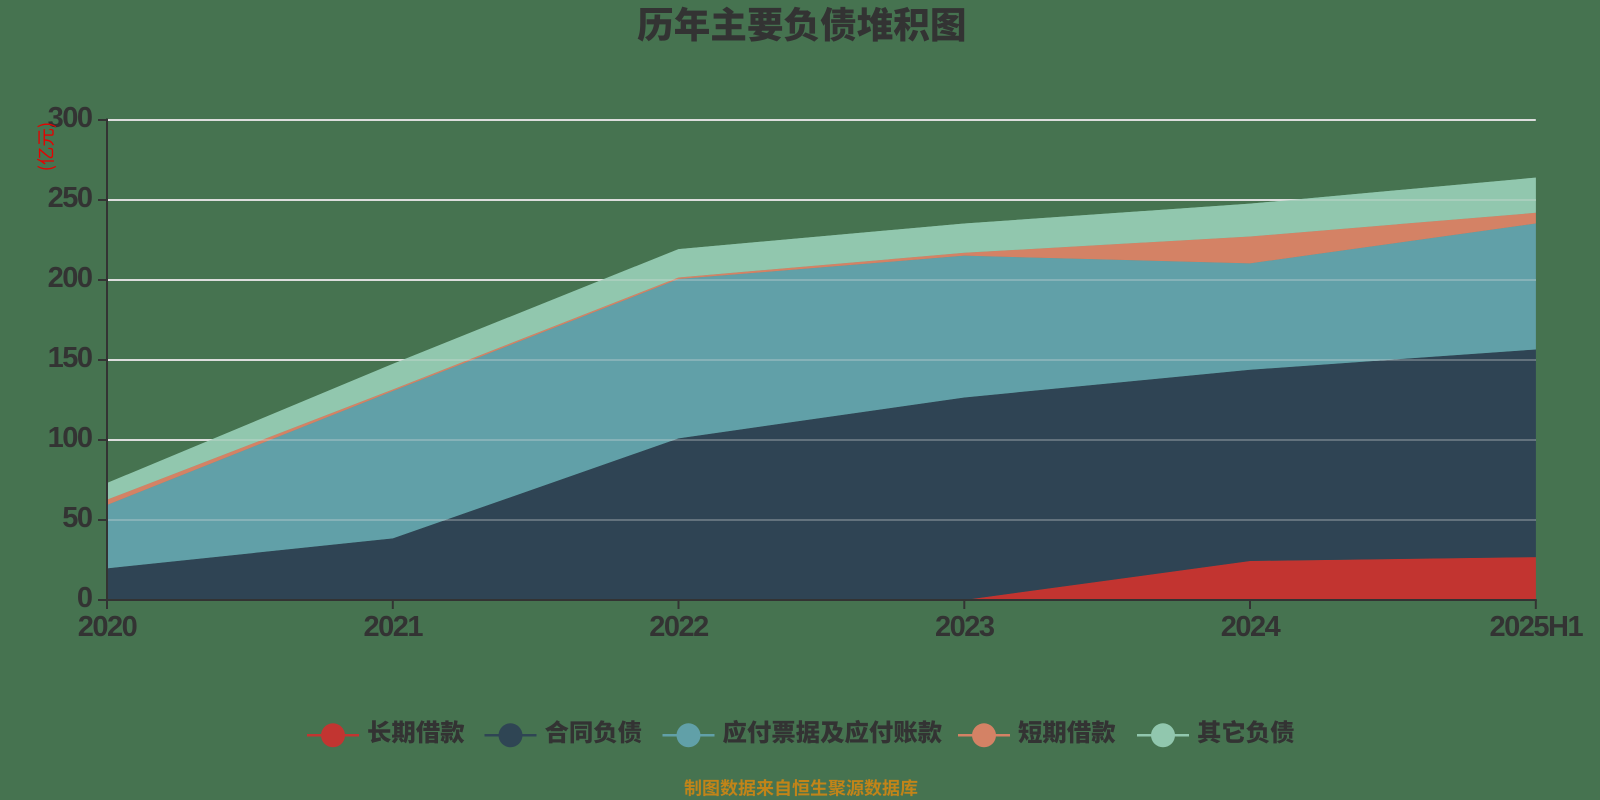  Describe the element at coordinates (70, 198) in the screenshot. I see `svg-text: 250` at that location.